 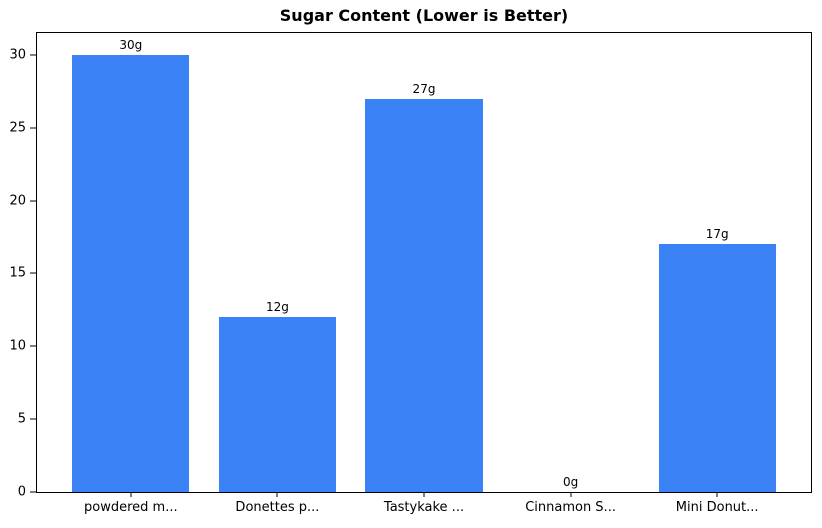 What do you see at coordinates (277, 307) in the screenshot?
I see `bar-value-label: 12g` at bounding box center [277, 307].